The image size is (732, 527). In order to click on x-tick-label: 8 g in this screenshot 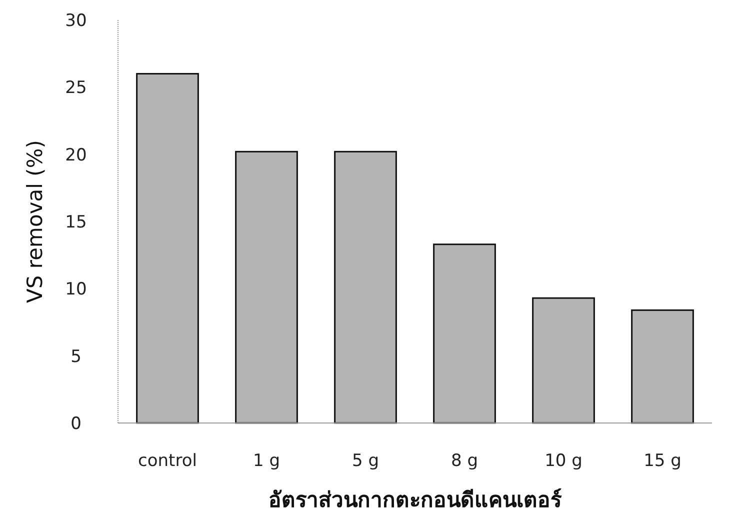, I will do `click(464, 461)`.